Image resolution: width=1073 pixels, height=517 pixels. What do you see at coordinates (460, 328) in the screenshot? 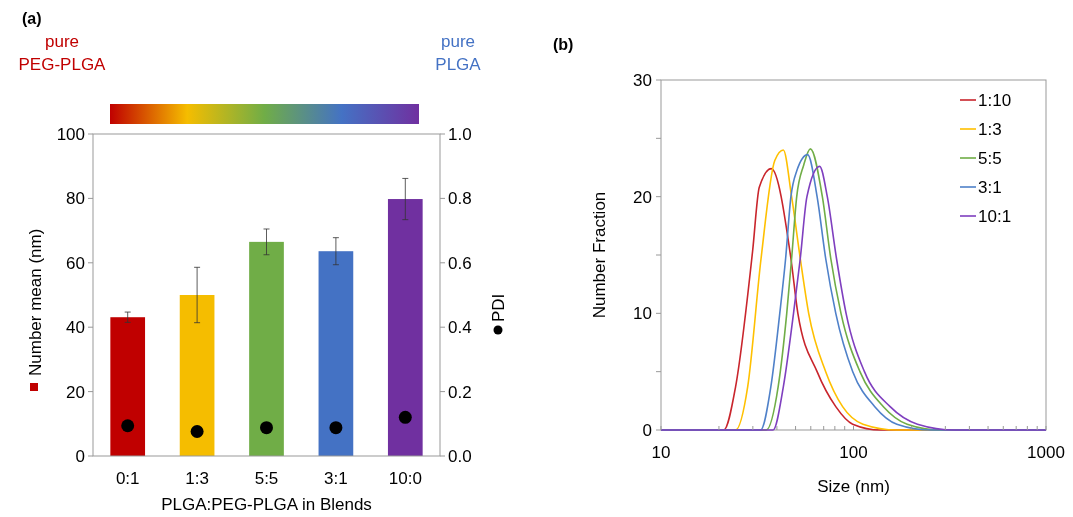
I see `y2-tick-label: 0.4` at bounding box center [460, 328].